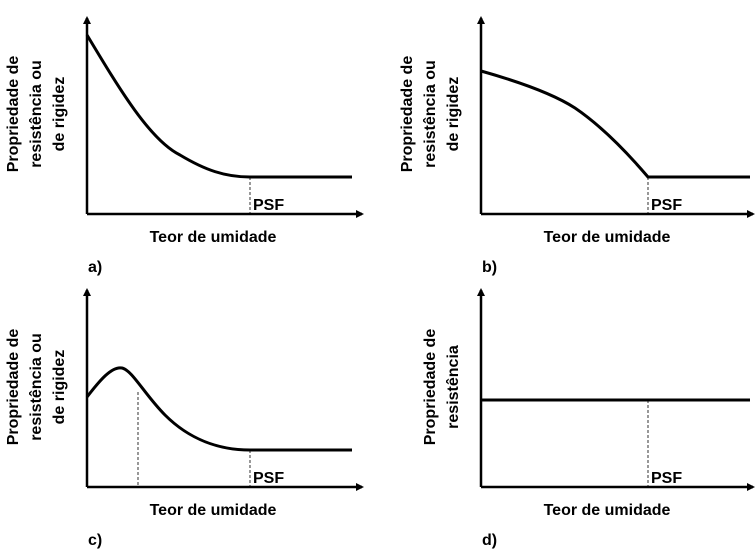 Image resolution: width=756 pixels, height=560 pixels. What do you see at coordinates (489, 267) in the screenshot?
I see `panel-label: b)` at bounding box center [489, 267].